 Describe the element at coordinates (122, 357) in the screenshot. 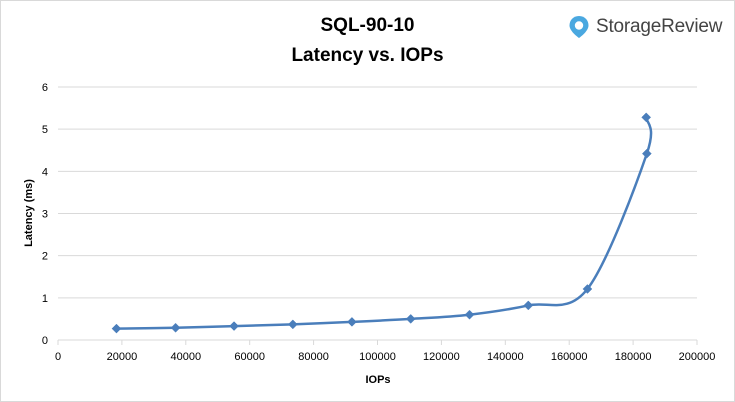

I see `x-tick-label: 20000` at that location.